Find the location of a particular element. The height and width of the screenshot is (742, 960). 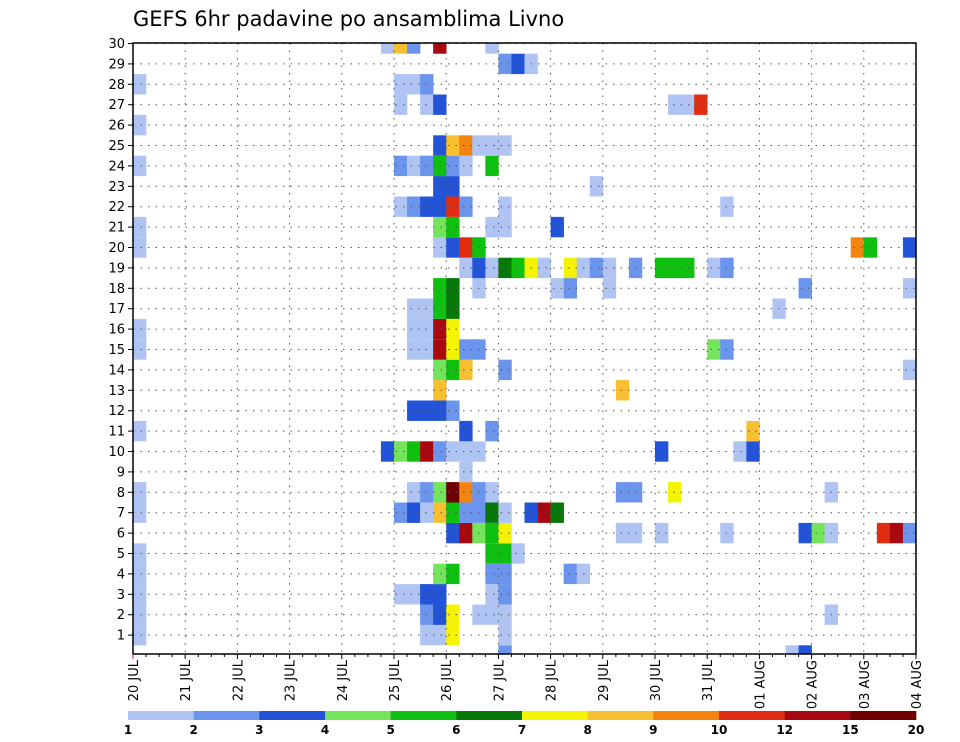

y-tick-label: 26 is located at coordinates (116, 126).